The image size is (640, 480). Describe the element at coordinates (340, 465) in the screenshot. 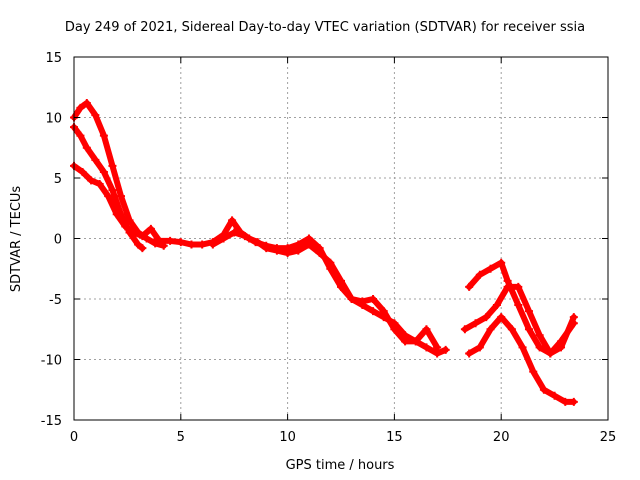

I see `x-axis-label: GPS time / hours` at that location.